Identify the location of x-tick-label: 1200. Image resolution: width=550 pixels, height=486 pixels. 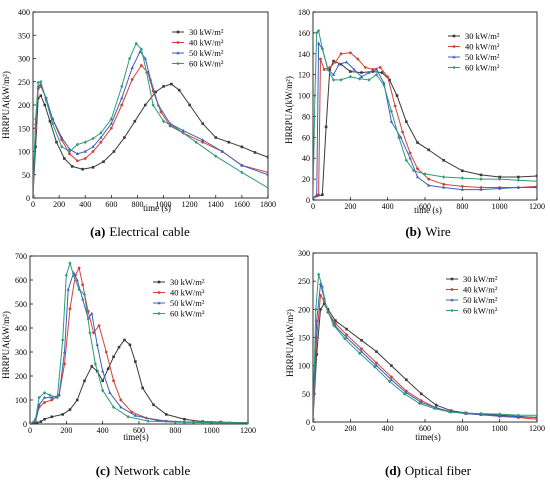
(537, 428).